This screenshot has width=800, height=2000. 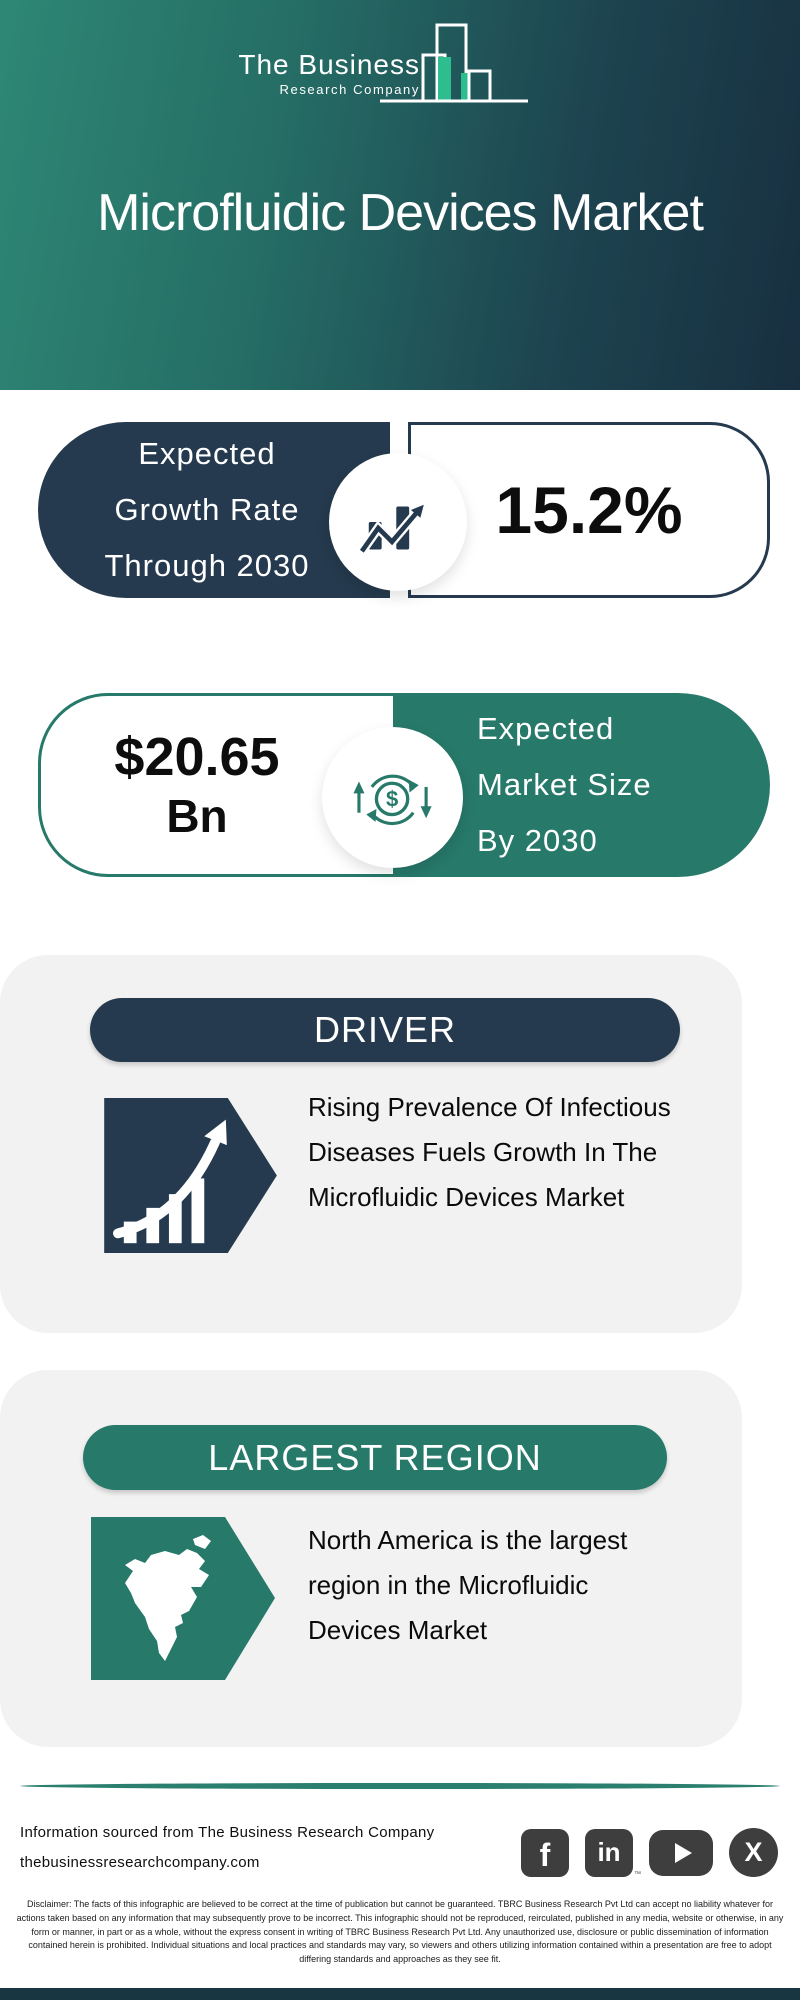 What do you see at coordinates (400, 213) in the screenshot?
I see `page-title: Microfluidic Devices Market` at bounding box center [400, 213].